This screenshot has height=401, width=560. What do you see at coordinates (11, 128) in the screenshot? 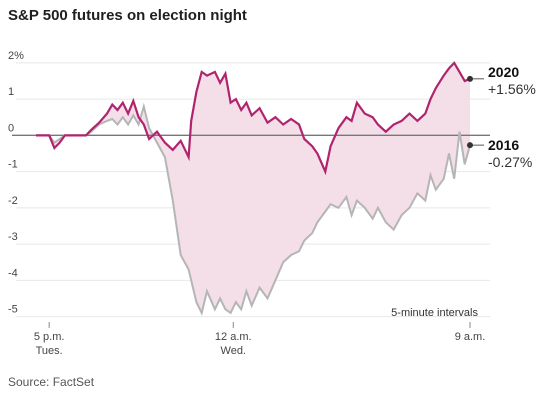
I see `y-tick-label: 0` at bounding box center [11, 128].